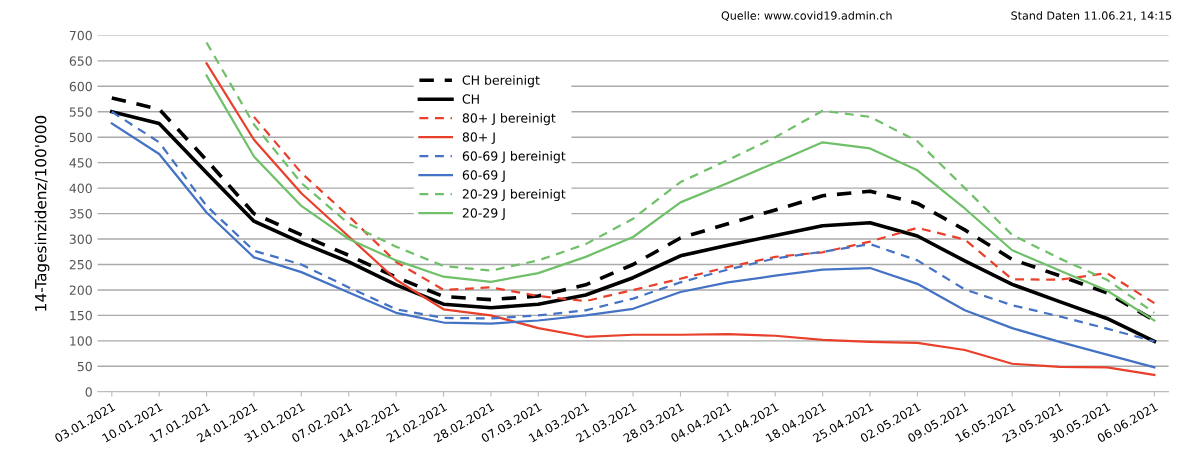 The width and height of the screenshot is (1190, 472). What do you see at coordinates (88, 392) in the screenshot?
I see `y-tick-label: 0` at bounding box center [88, 392].